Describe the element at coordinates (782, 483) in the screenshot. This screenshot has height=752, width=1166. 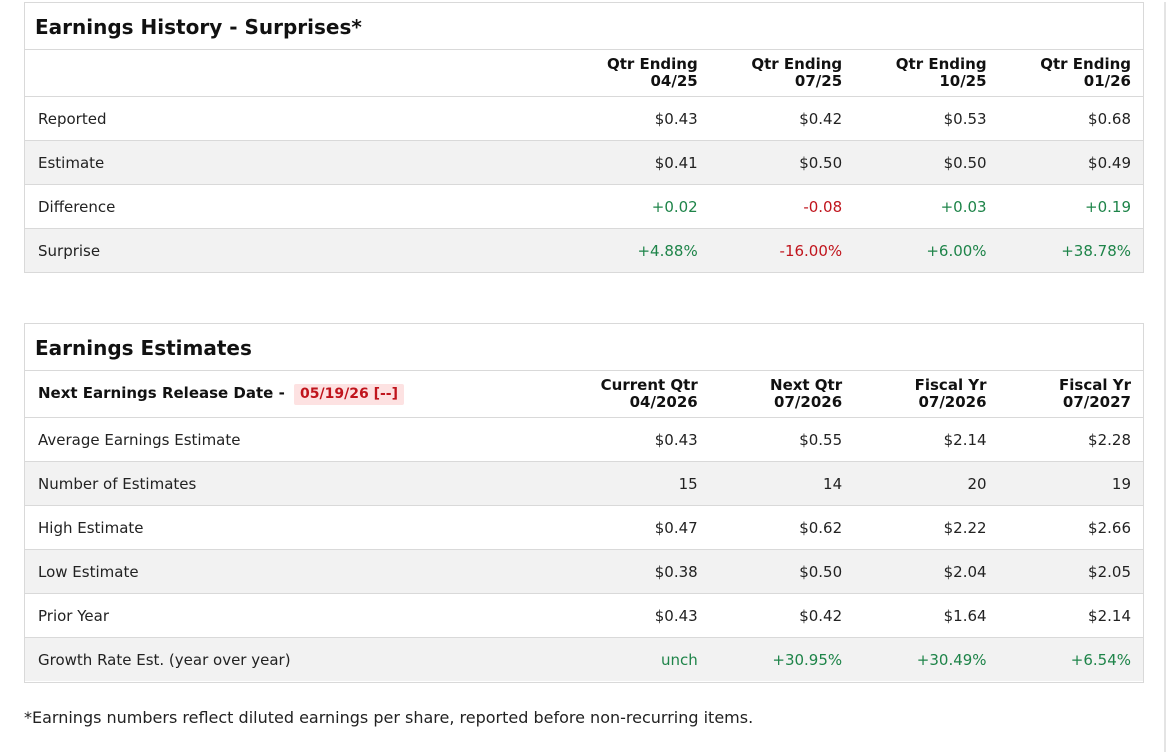
I see `table-cell: 14` at that location.